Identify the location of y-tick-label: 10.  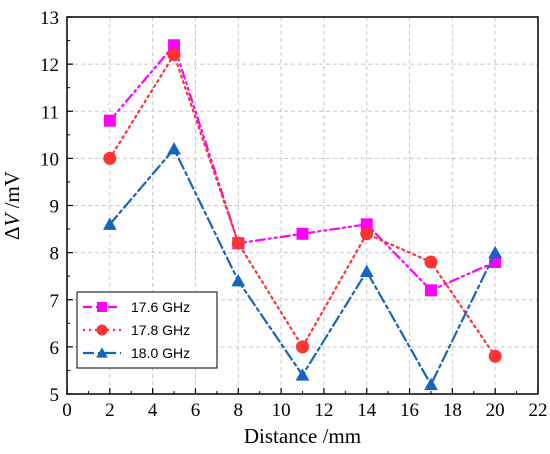
(49, 159).